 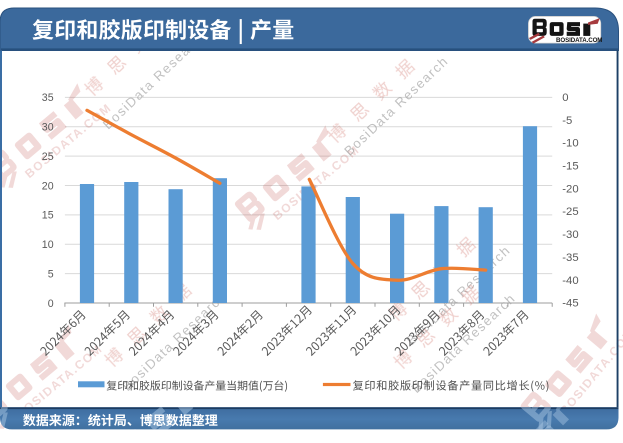 What do you see at coordinates (48, 157) in the screenshot?
I see `svg-text: 25` at bounding box center [48, 157].